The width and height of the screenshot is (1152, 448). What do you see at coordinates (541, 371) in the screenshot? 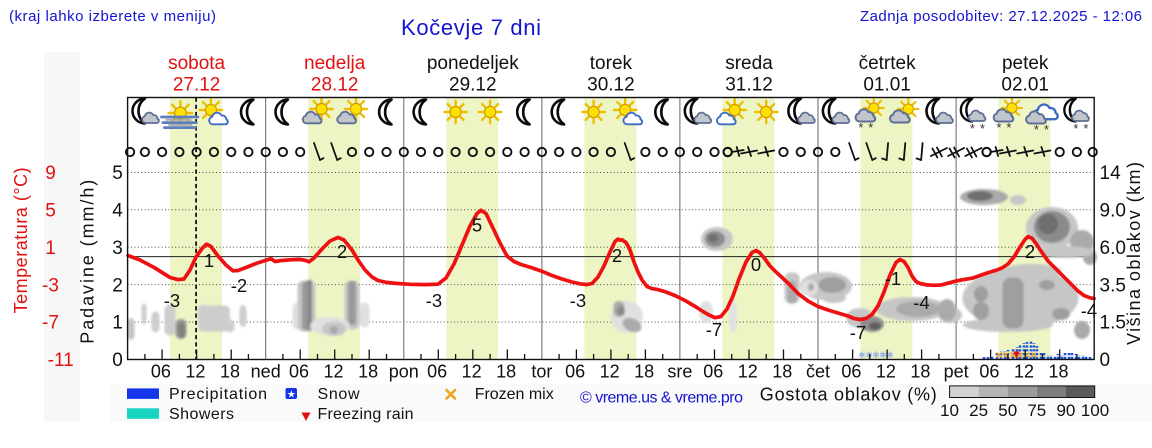
I see `svg-text: tor` at bounding box center [541, 371].